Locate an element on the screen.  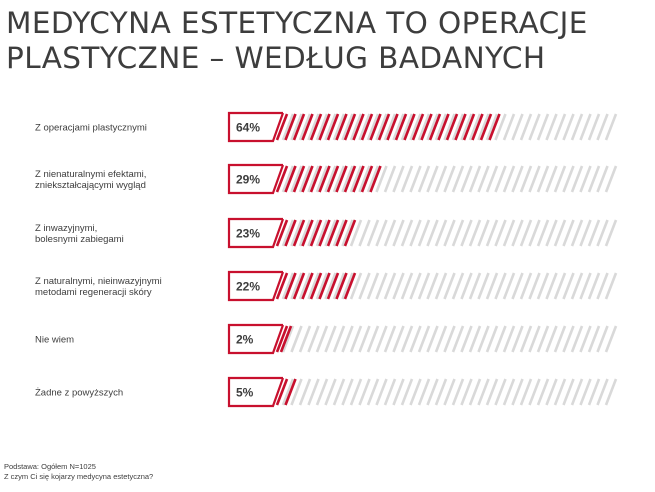
category-label: Żadne z powyższych is located at coordinates (79, 393).